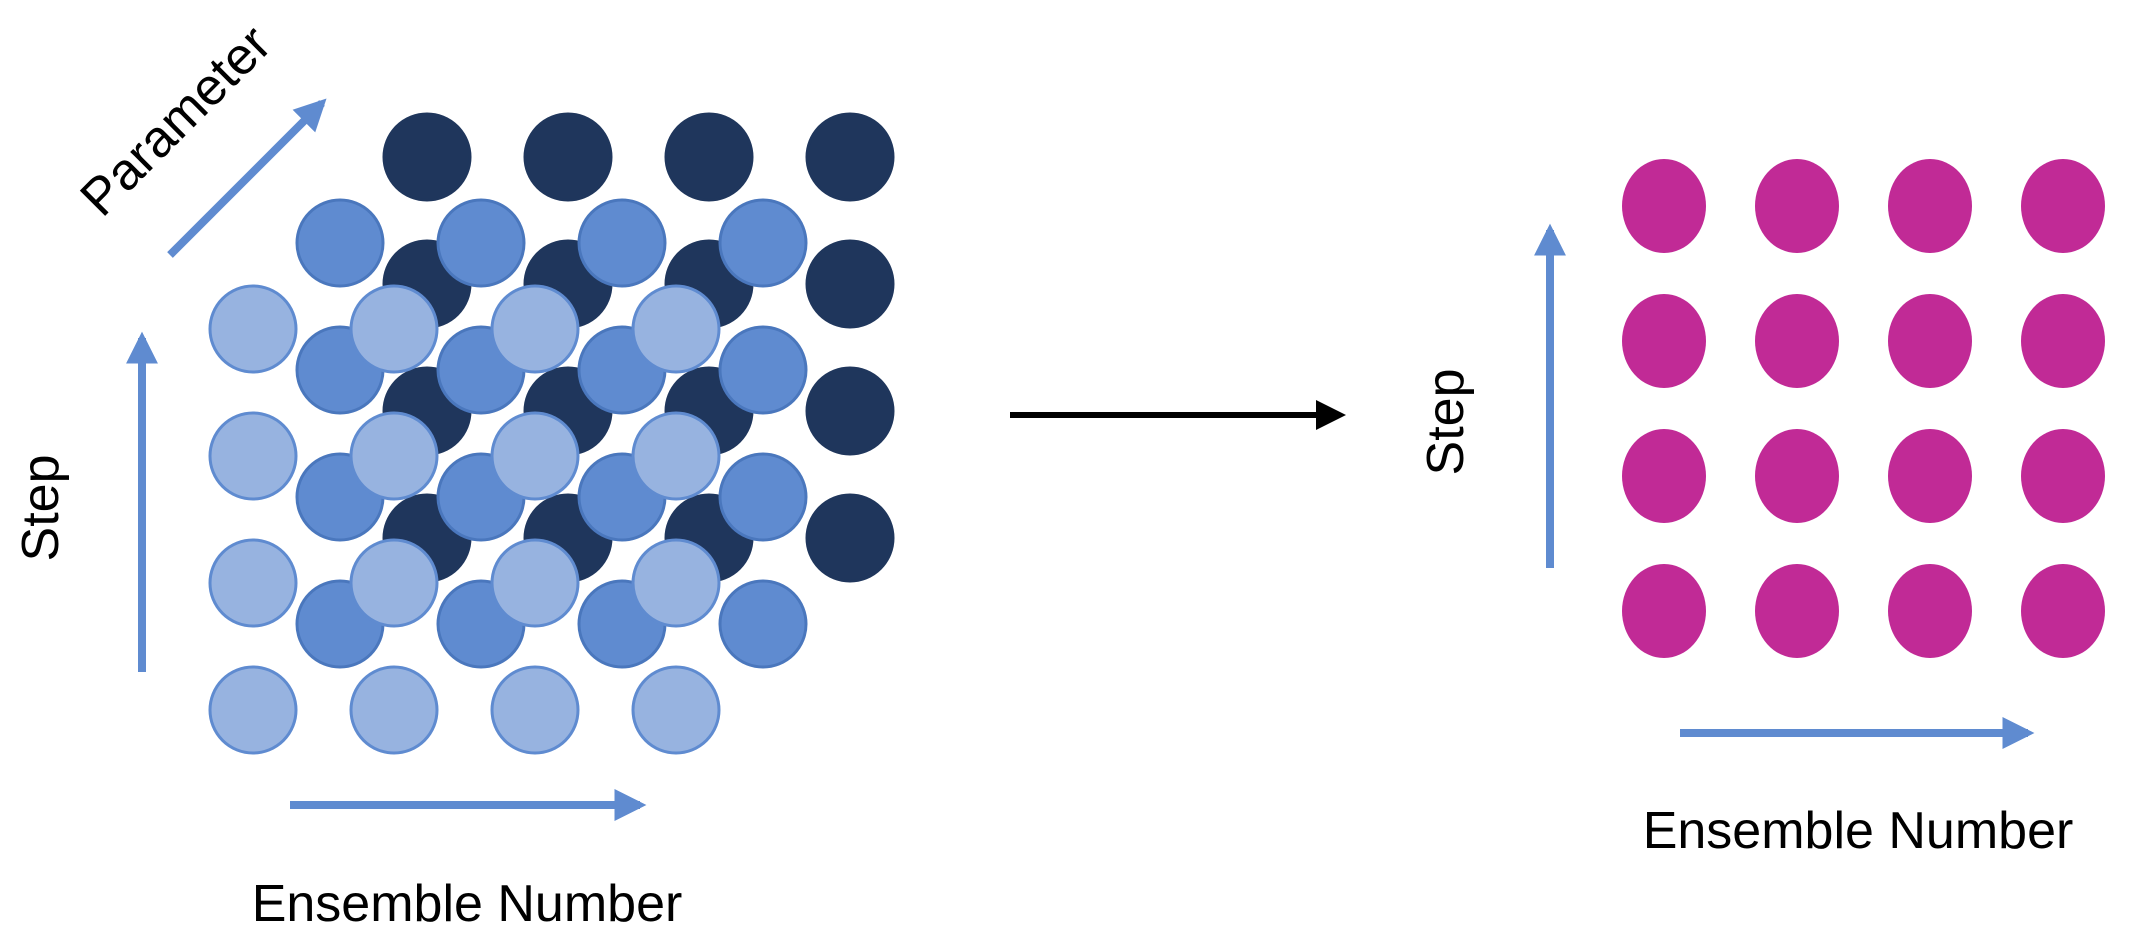 The image size is (2141, 936). Describe the element at coordinates (1446, 422) in the screenshot. I see `step-axis-label-right: Step` at that location.